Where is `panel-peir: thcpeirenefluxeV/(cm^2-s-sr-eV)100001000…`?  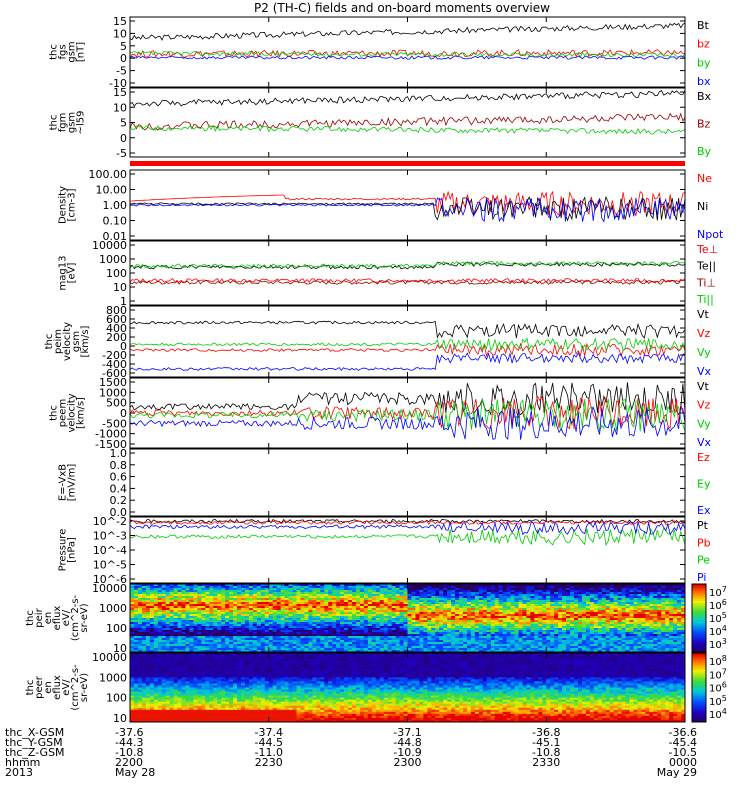
panel-peir: thcpeirenefluxeV/(cm^2-s-sr-eV)100001000… is located at coordinates (376, 618).